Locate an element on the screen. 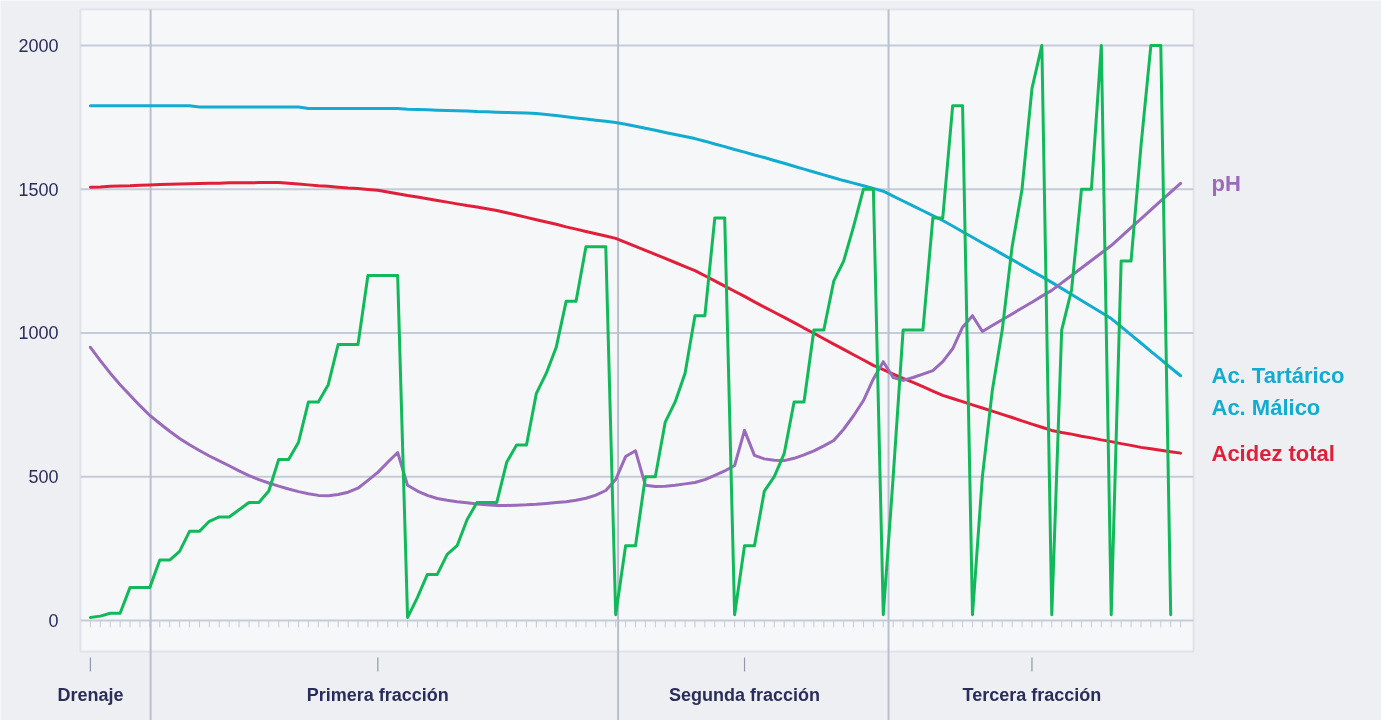 The image size is (1381, 720). x-tick-label: Primera fracción is located at coordinates (377, 694).